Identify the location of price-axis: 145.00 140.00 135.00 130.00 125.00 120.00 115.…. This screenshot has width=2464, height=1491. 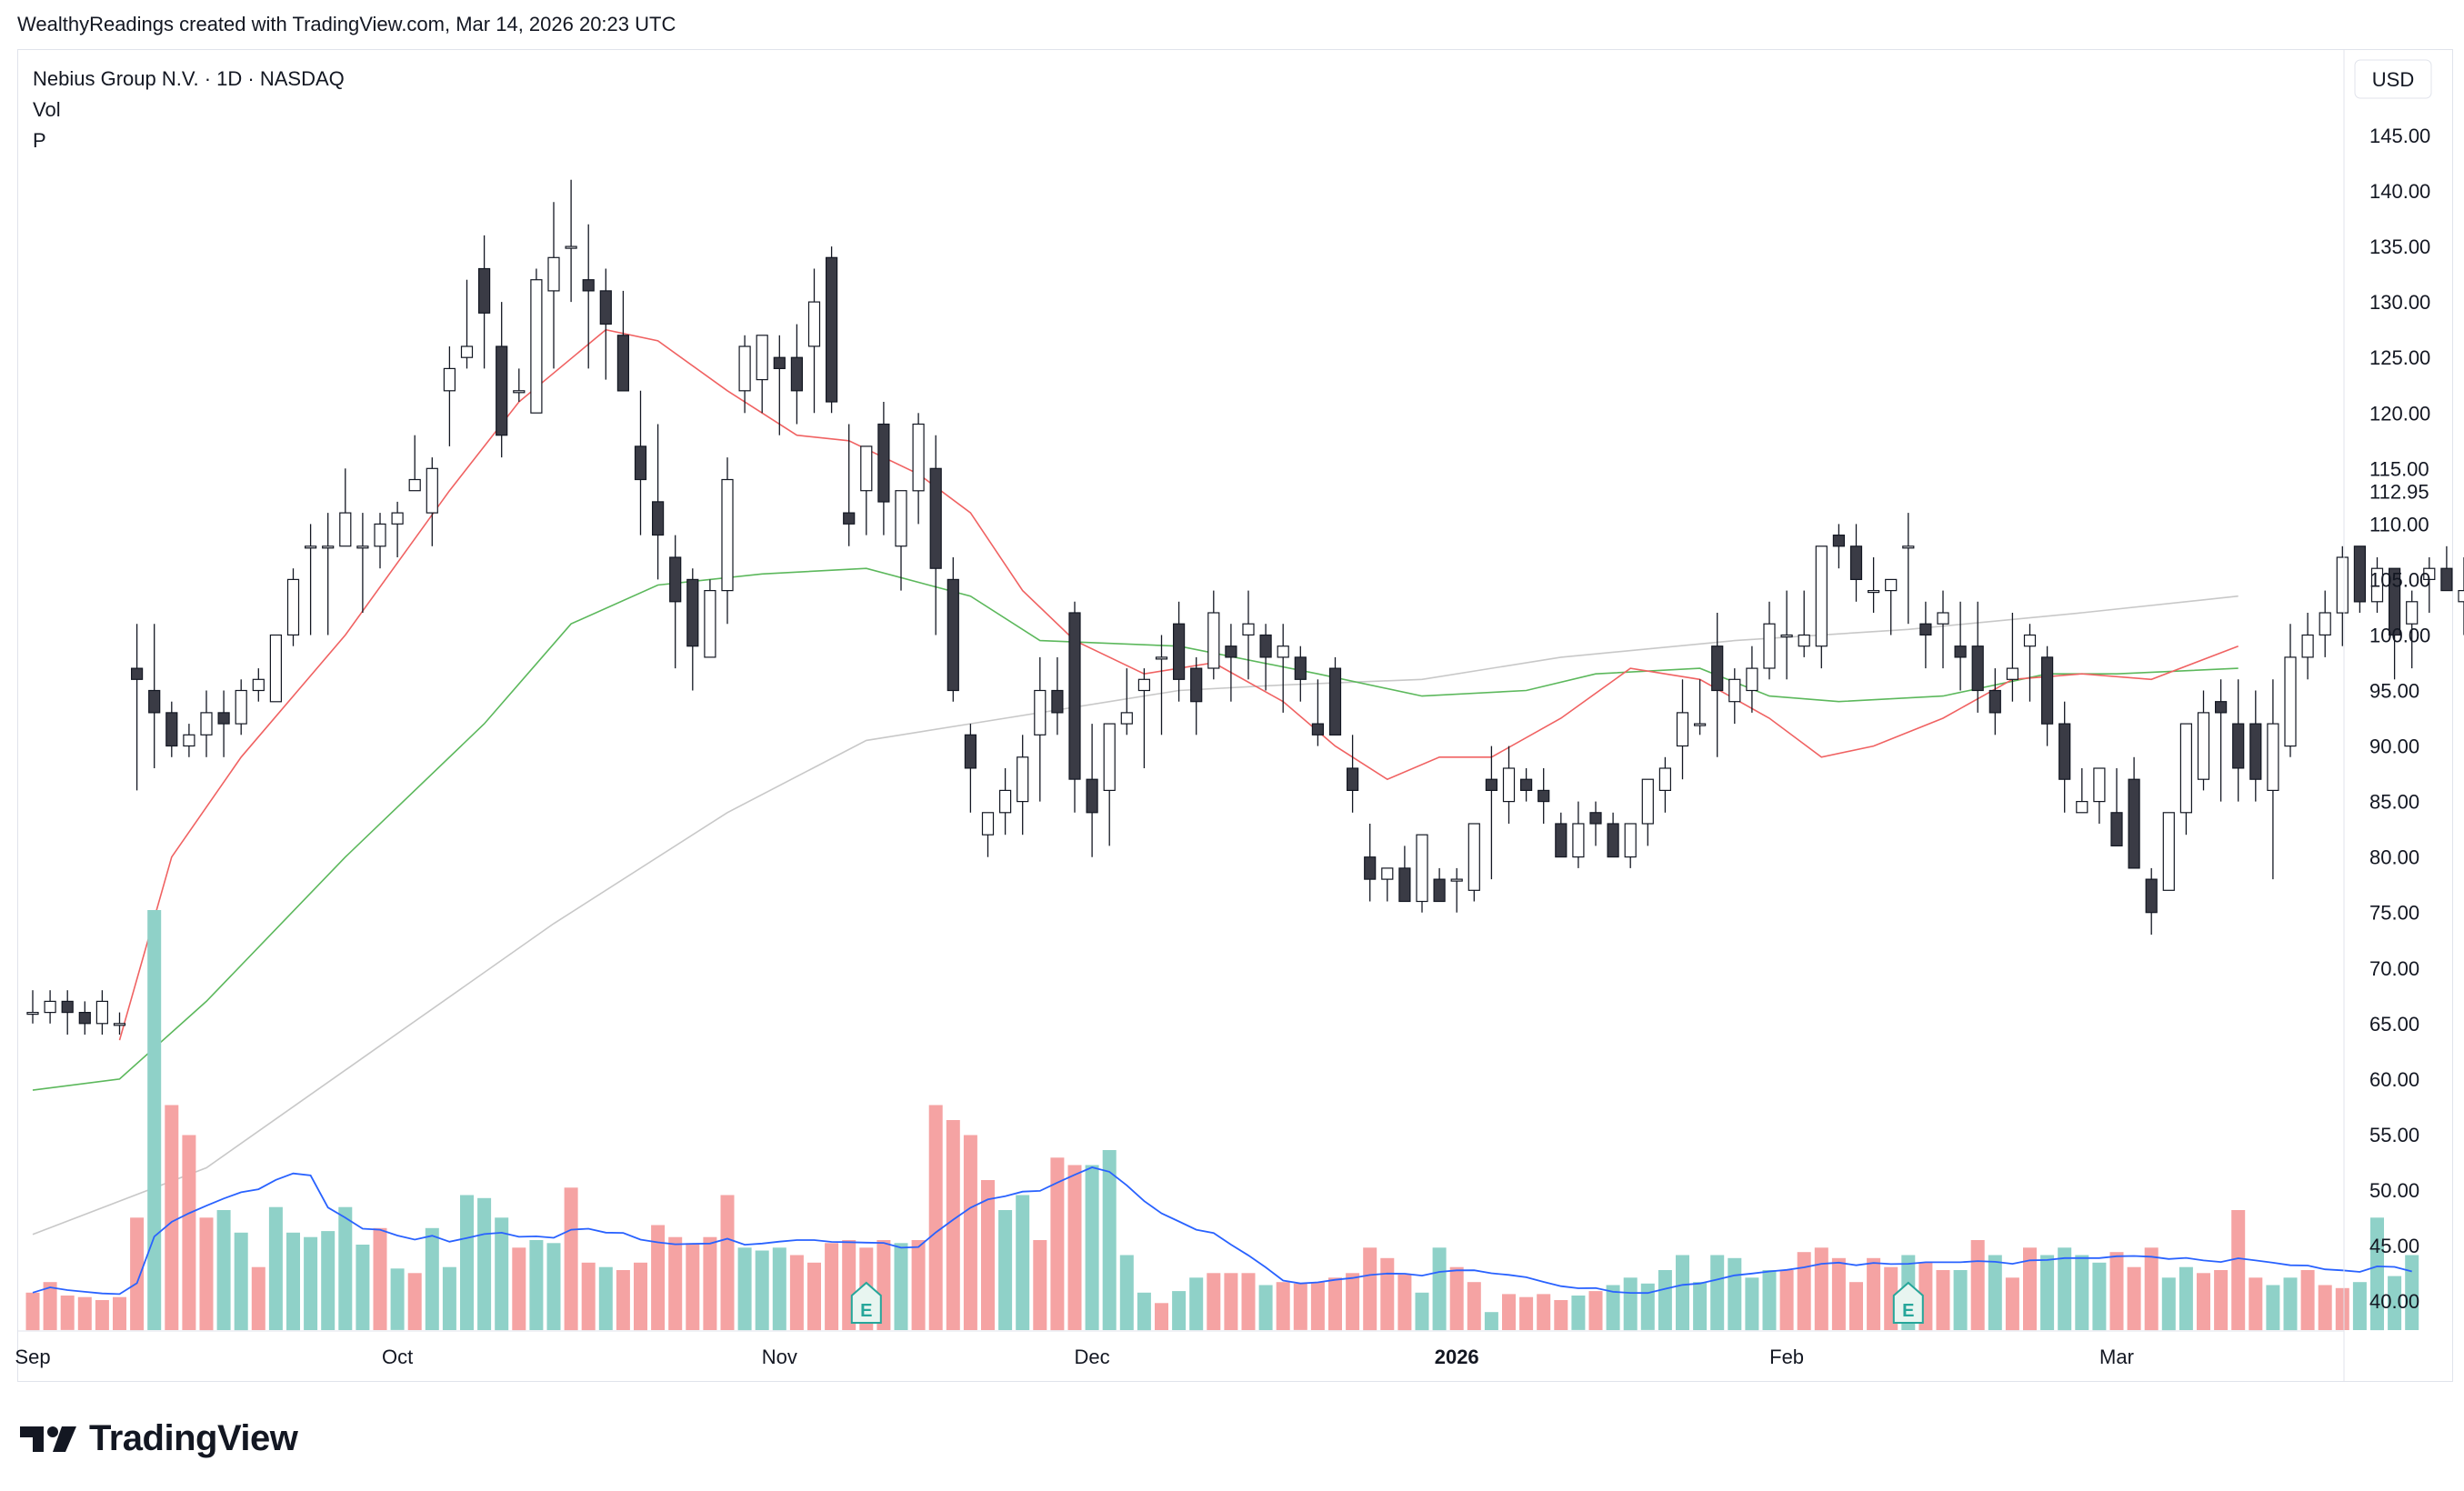
(2399, 719).